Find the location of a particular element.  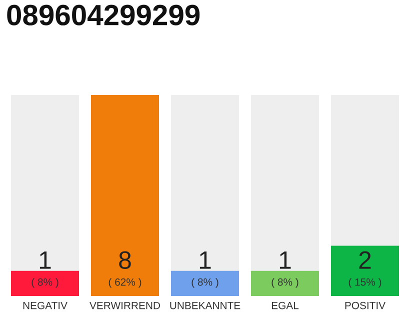

data-label: 2 is located at coordinates (365, 260).